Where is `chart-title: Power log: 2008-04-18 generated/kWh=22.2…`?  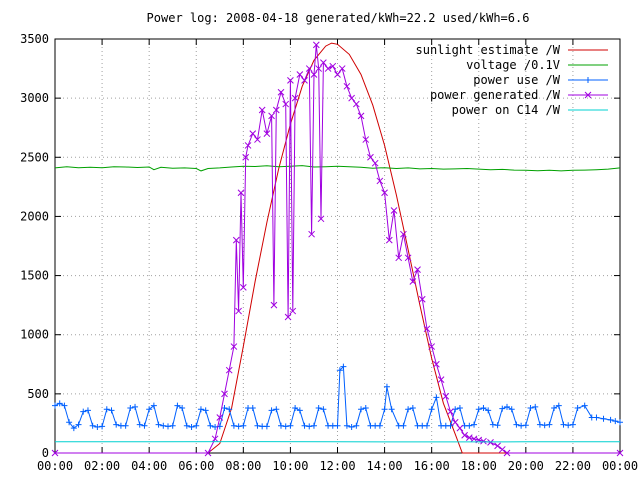
chart-title: Power log: 2008-04-18 generated/kWh=22.2… is located at coordinates (338, 18).